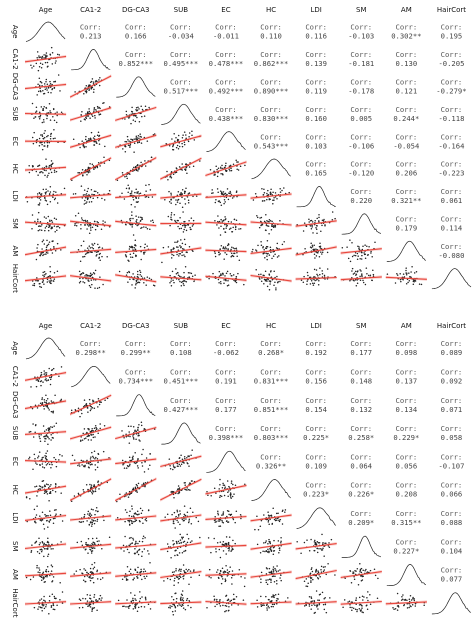  I want to click on corr-value: 0.191, so click(226, 380).